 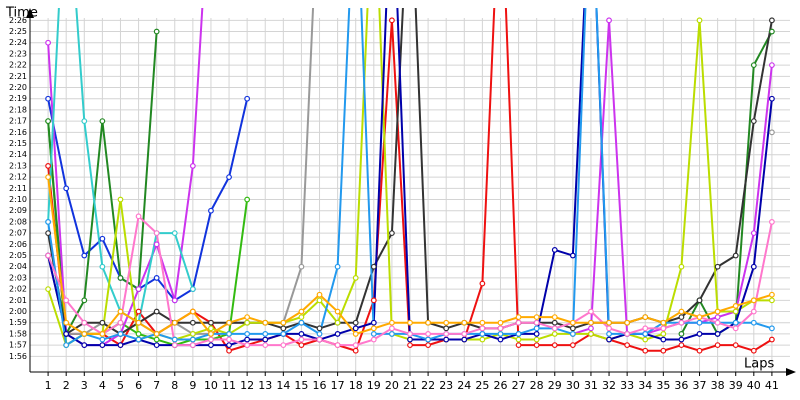 I want to click on x-tick-label: 32, so click(x=609, y=385).